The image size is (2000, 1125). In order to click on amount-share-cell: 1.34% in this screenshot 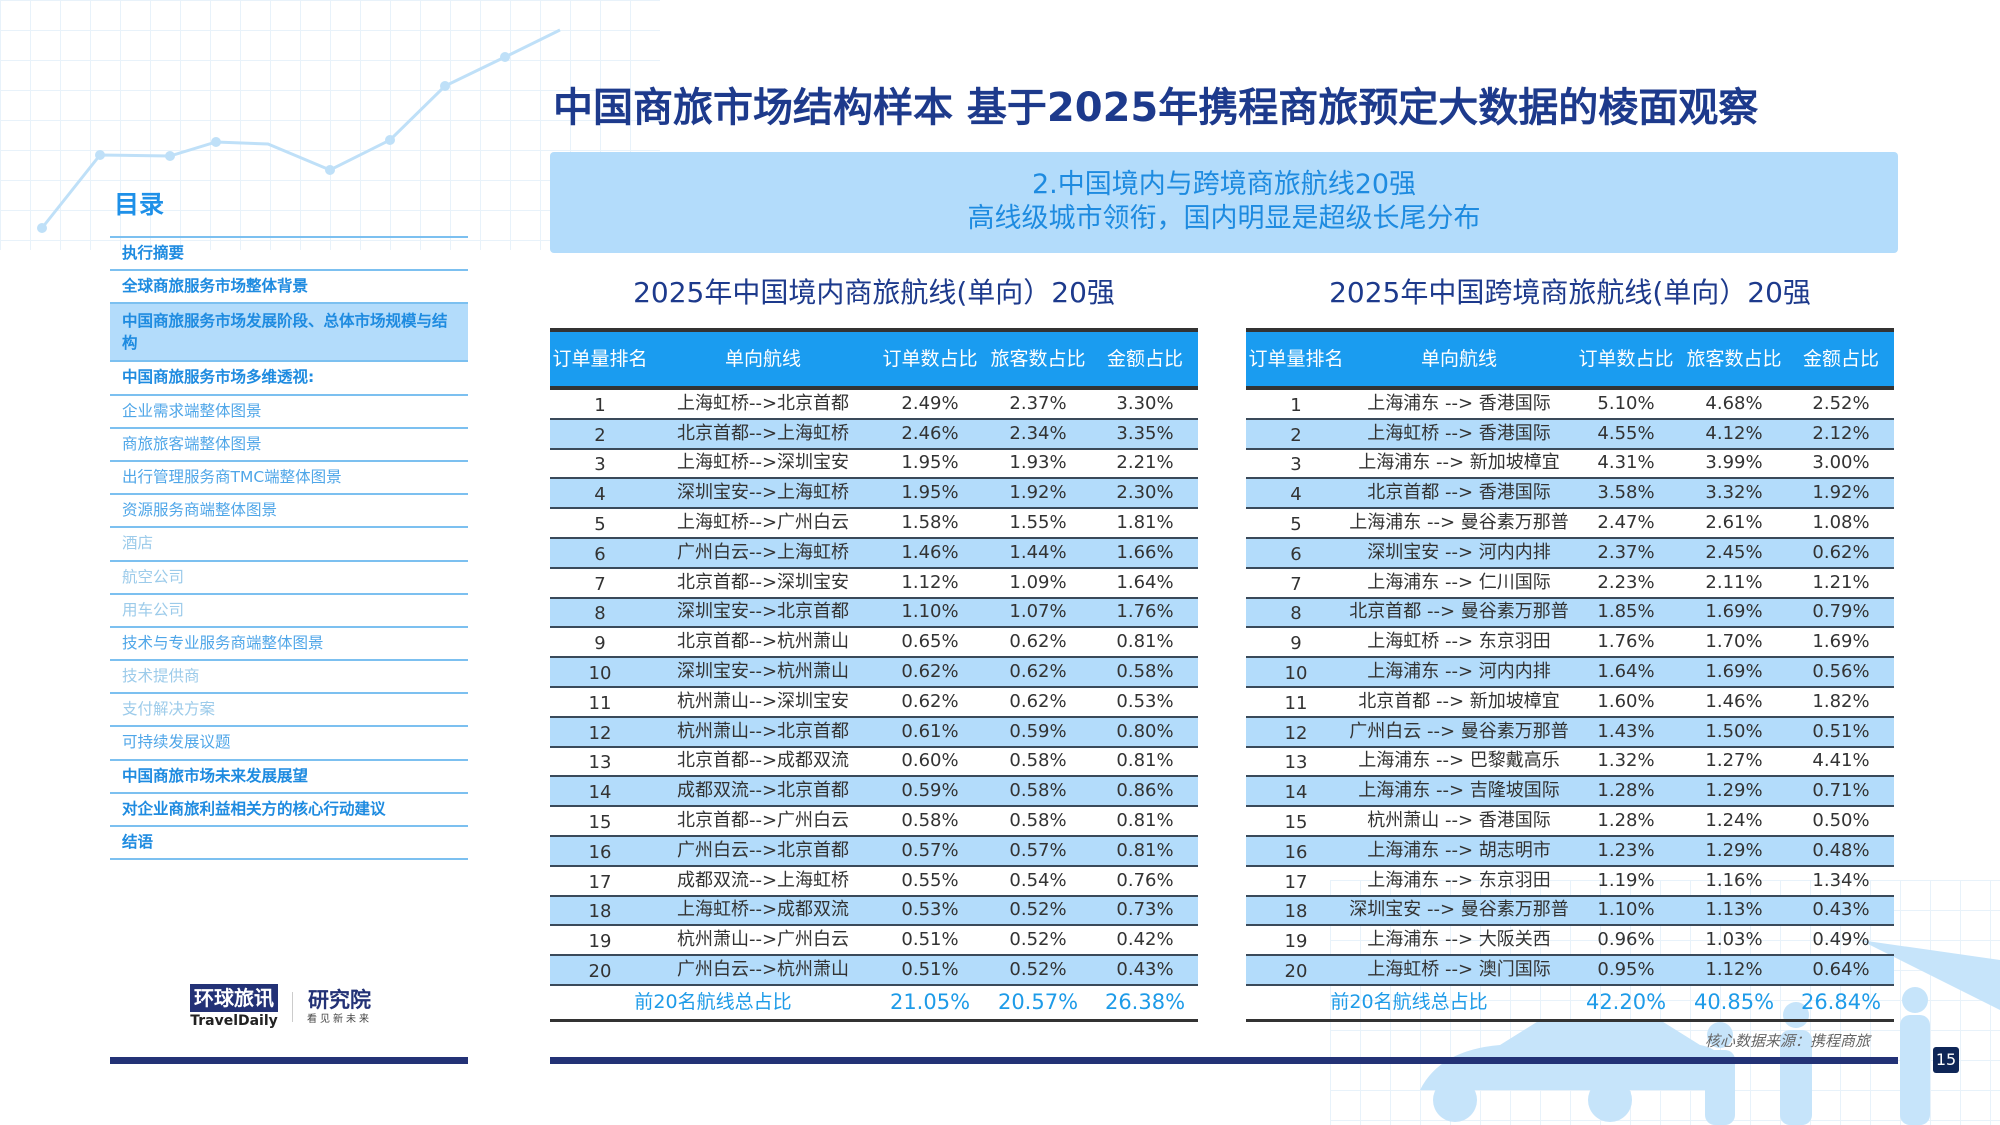, I will do `click(1841, 880)`.